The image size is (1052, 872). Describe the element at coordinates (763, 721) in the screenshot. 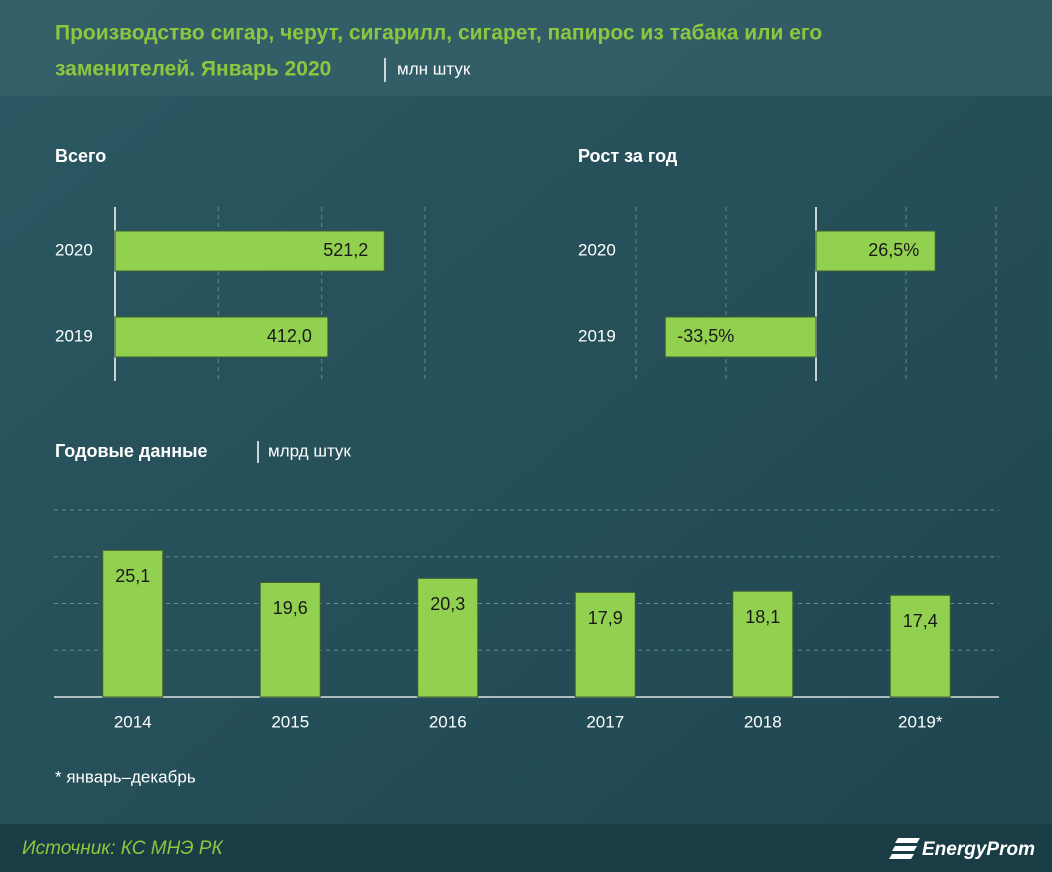

I see `x-tick-label: 2018` at that location.